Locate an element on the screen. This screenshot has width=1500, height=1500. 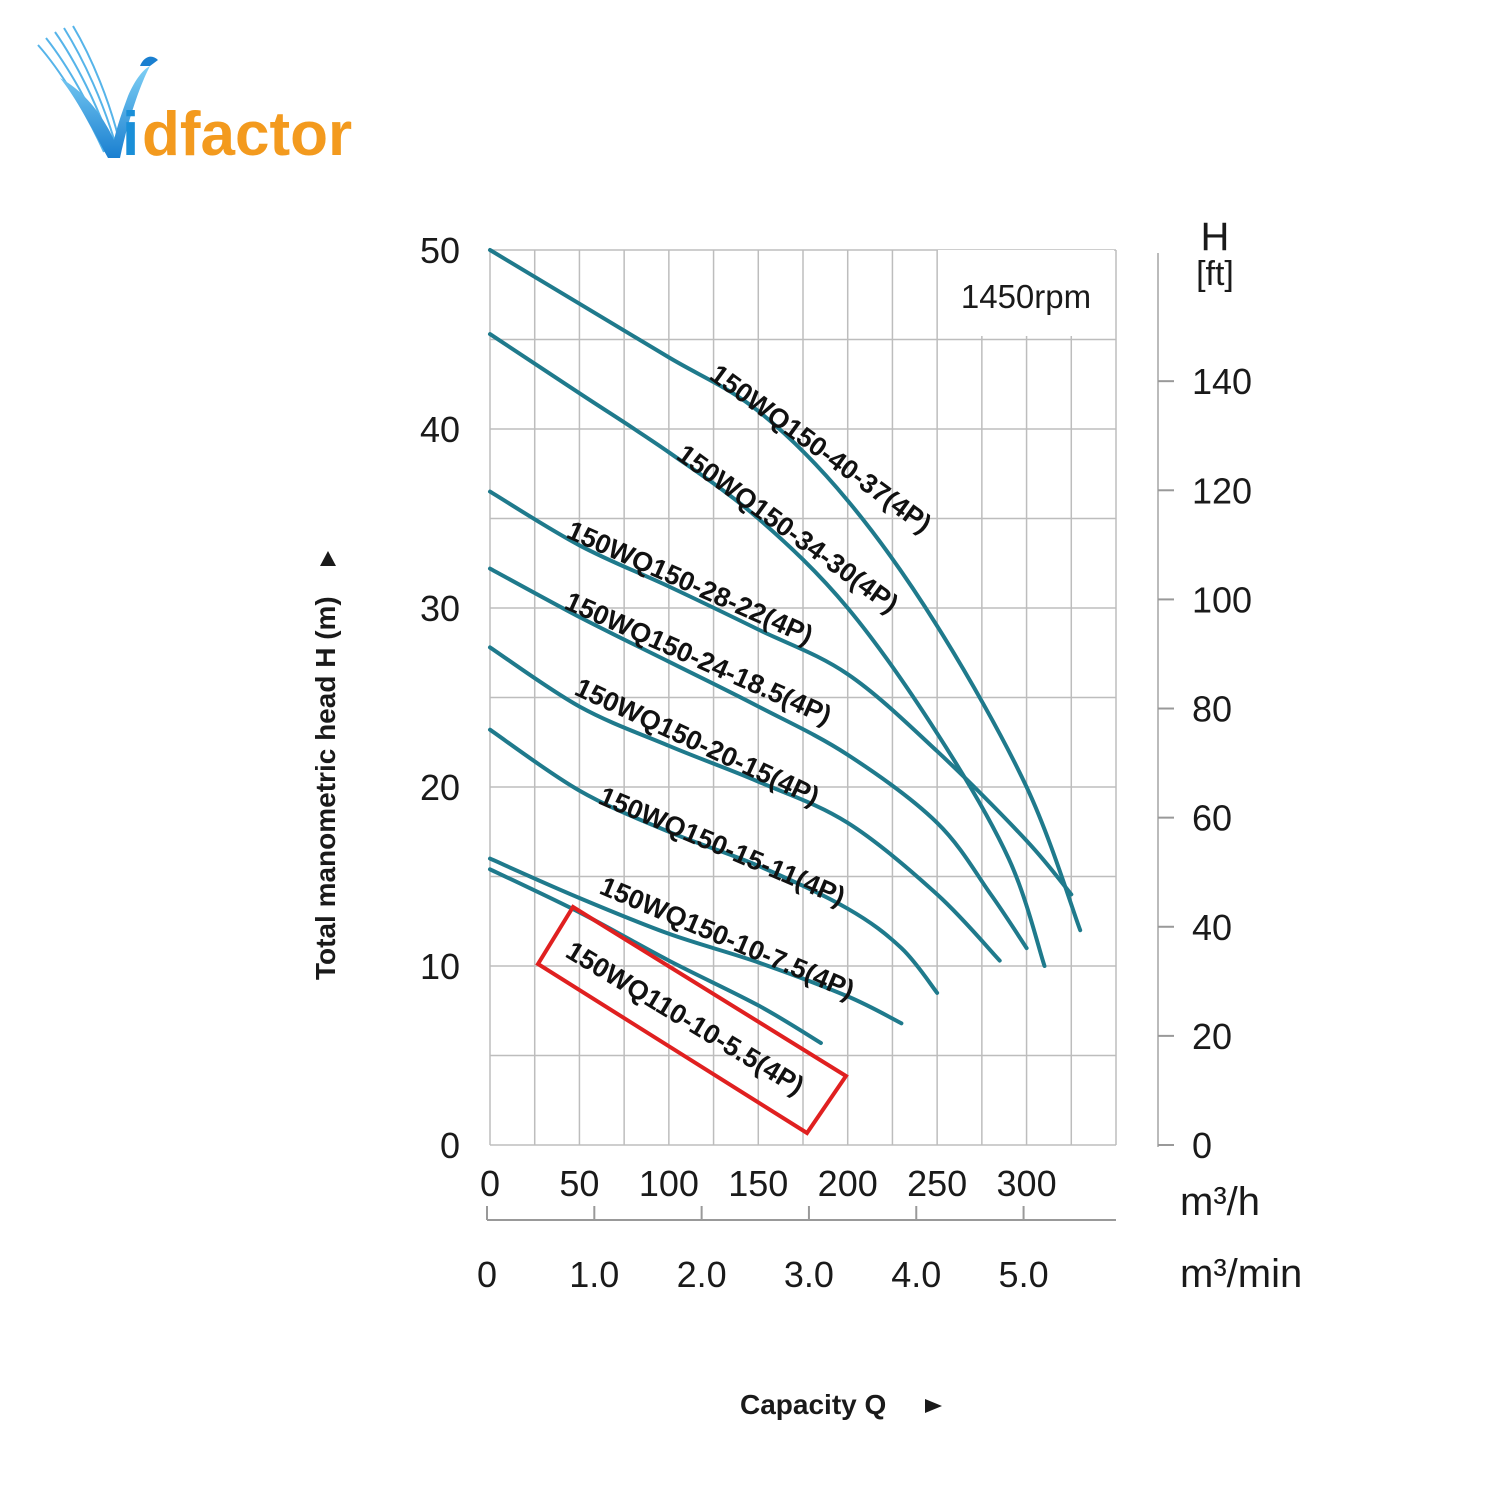
y-tick-label: 40 is located at coordinates (440, 429).